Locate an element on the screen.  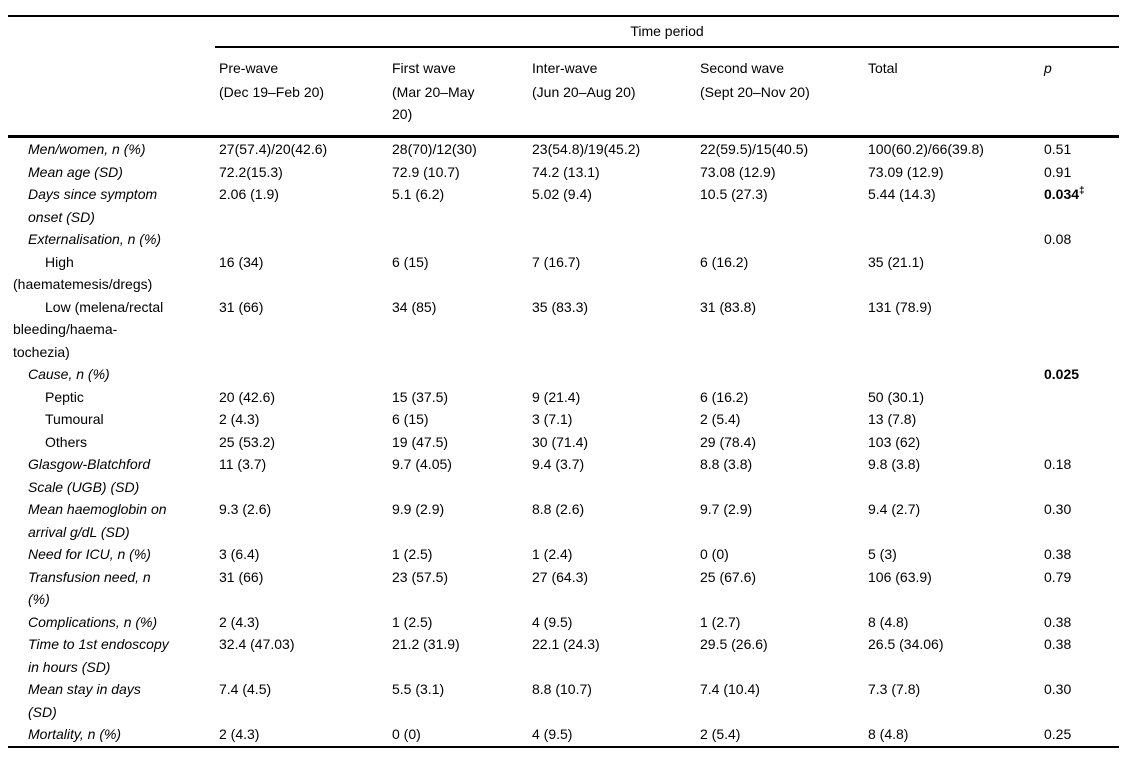
empty-header-cell is located at coordinates (111, 62).